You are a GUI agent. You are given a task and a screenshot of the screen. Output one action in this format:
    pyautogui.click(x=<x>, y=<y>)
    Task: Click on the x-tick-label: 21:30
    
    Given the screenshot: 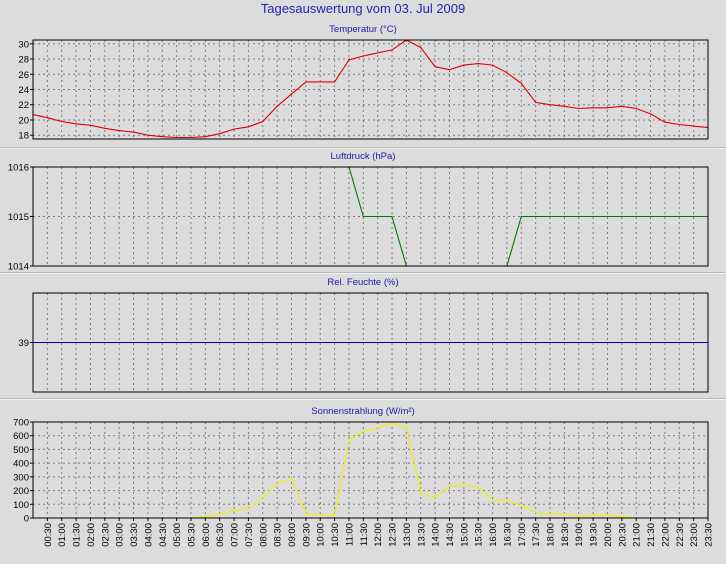 What is the action you would take?
    pyautogui.click(x=651, y=535)
    